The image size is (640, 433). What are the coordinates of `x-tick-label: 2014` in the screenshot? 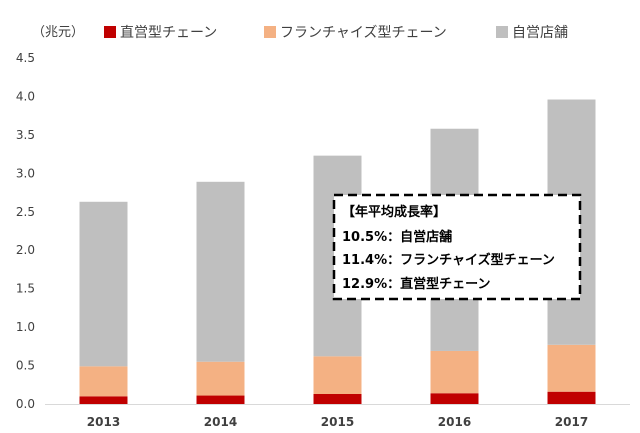 It's located at (220, 422).